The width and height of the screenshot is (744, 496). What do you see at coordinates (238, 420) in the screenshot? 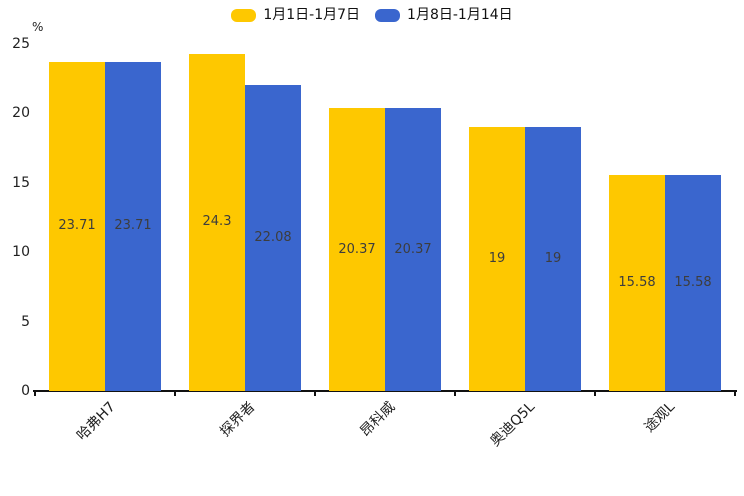
I see `x-axis-category-label: 探界者` at bounding box center [238, 420].